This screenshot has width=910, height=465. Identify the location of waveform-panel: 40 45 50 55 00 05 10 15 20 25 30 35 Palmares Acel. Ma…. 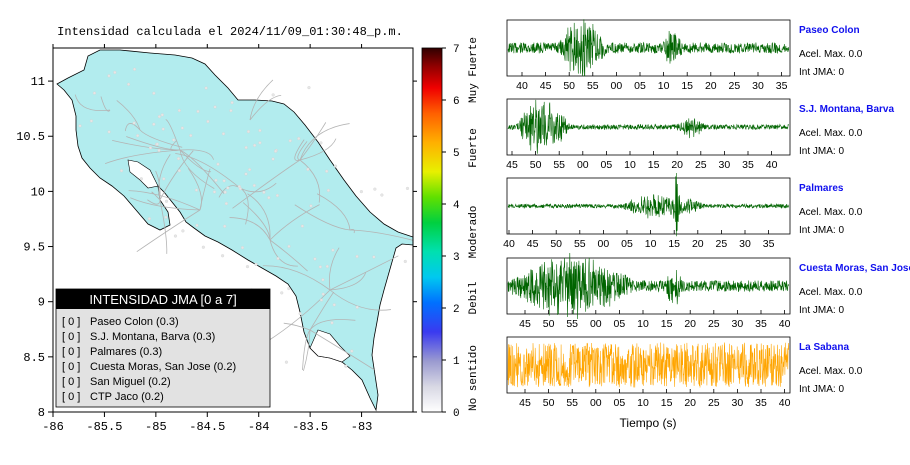
(683, 211).